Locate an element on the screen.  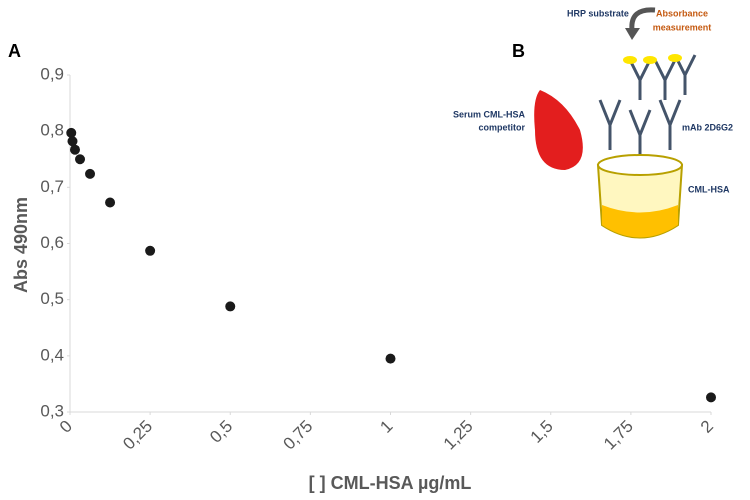
arrow-head is located at coordinates (632, 34).